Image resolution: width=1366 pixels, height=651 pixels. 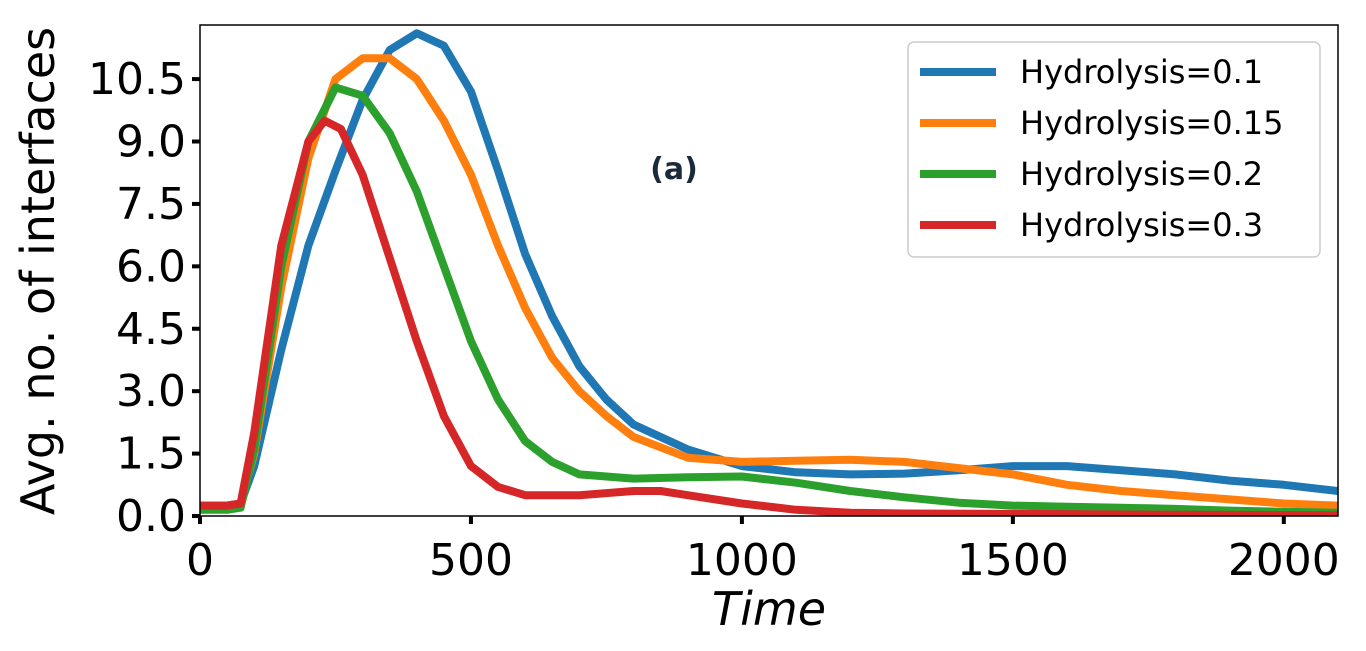 I want to click on legend-label-hydrolysis-0-2: Hydrolysis=0.2, so click(x=1141, y=174).